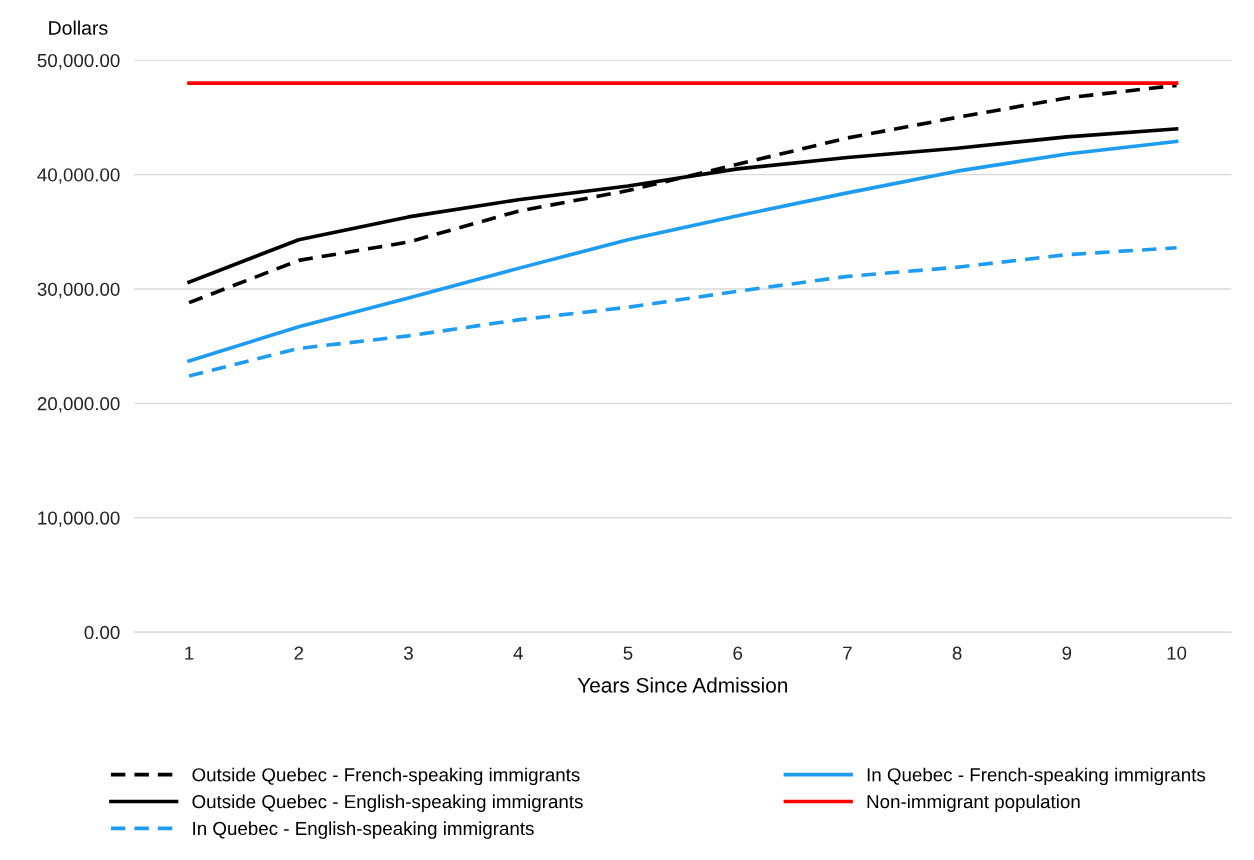 This screenshot has height=860, width=1254. I want to click on legend-label: Outside Quebec - English-speaking immigrants, so click(387, 803).